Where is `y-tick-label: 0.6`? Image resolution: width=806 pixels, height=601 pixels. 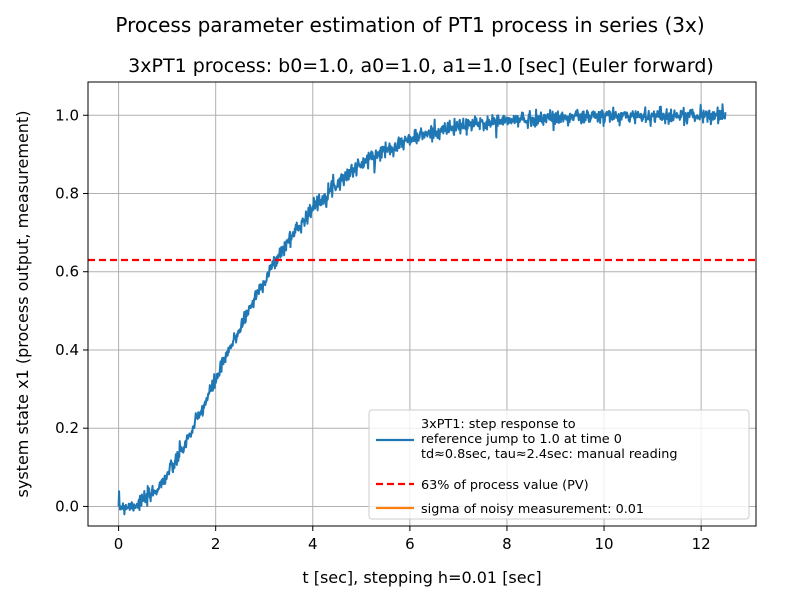 y-tick-label: 0.6 is located at coordinates (67, 272).